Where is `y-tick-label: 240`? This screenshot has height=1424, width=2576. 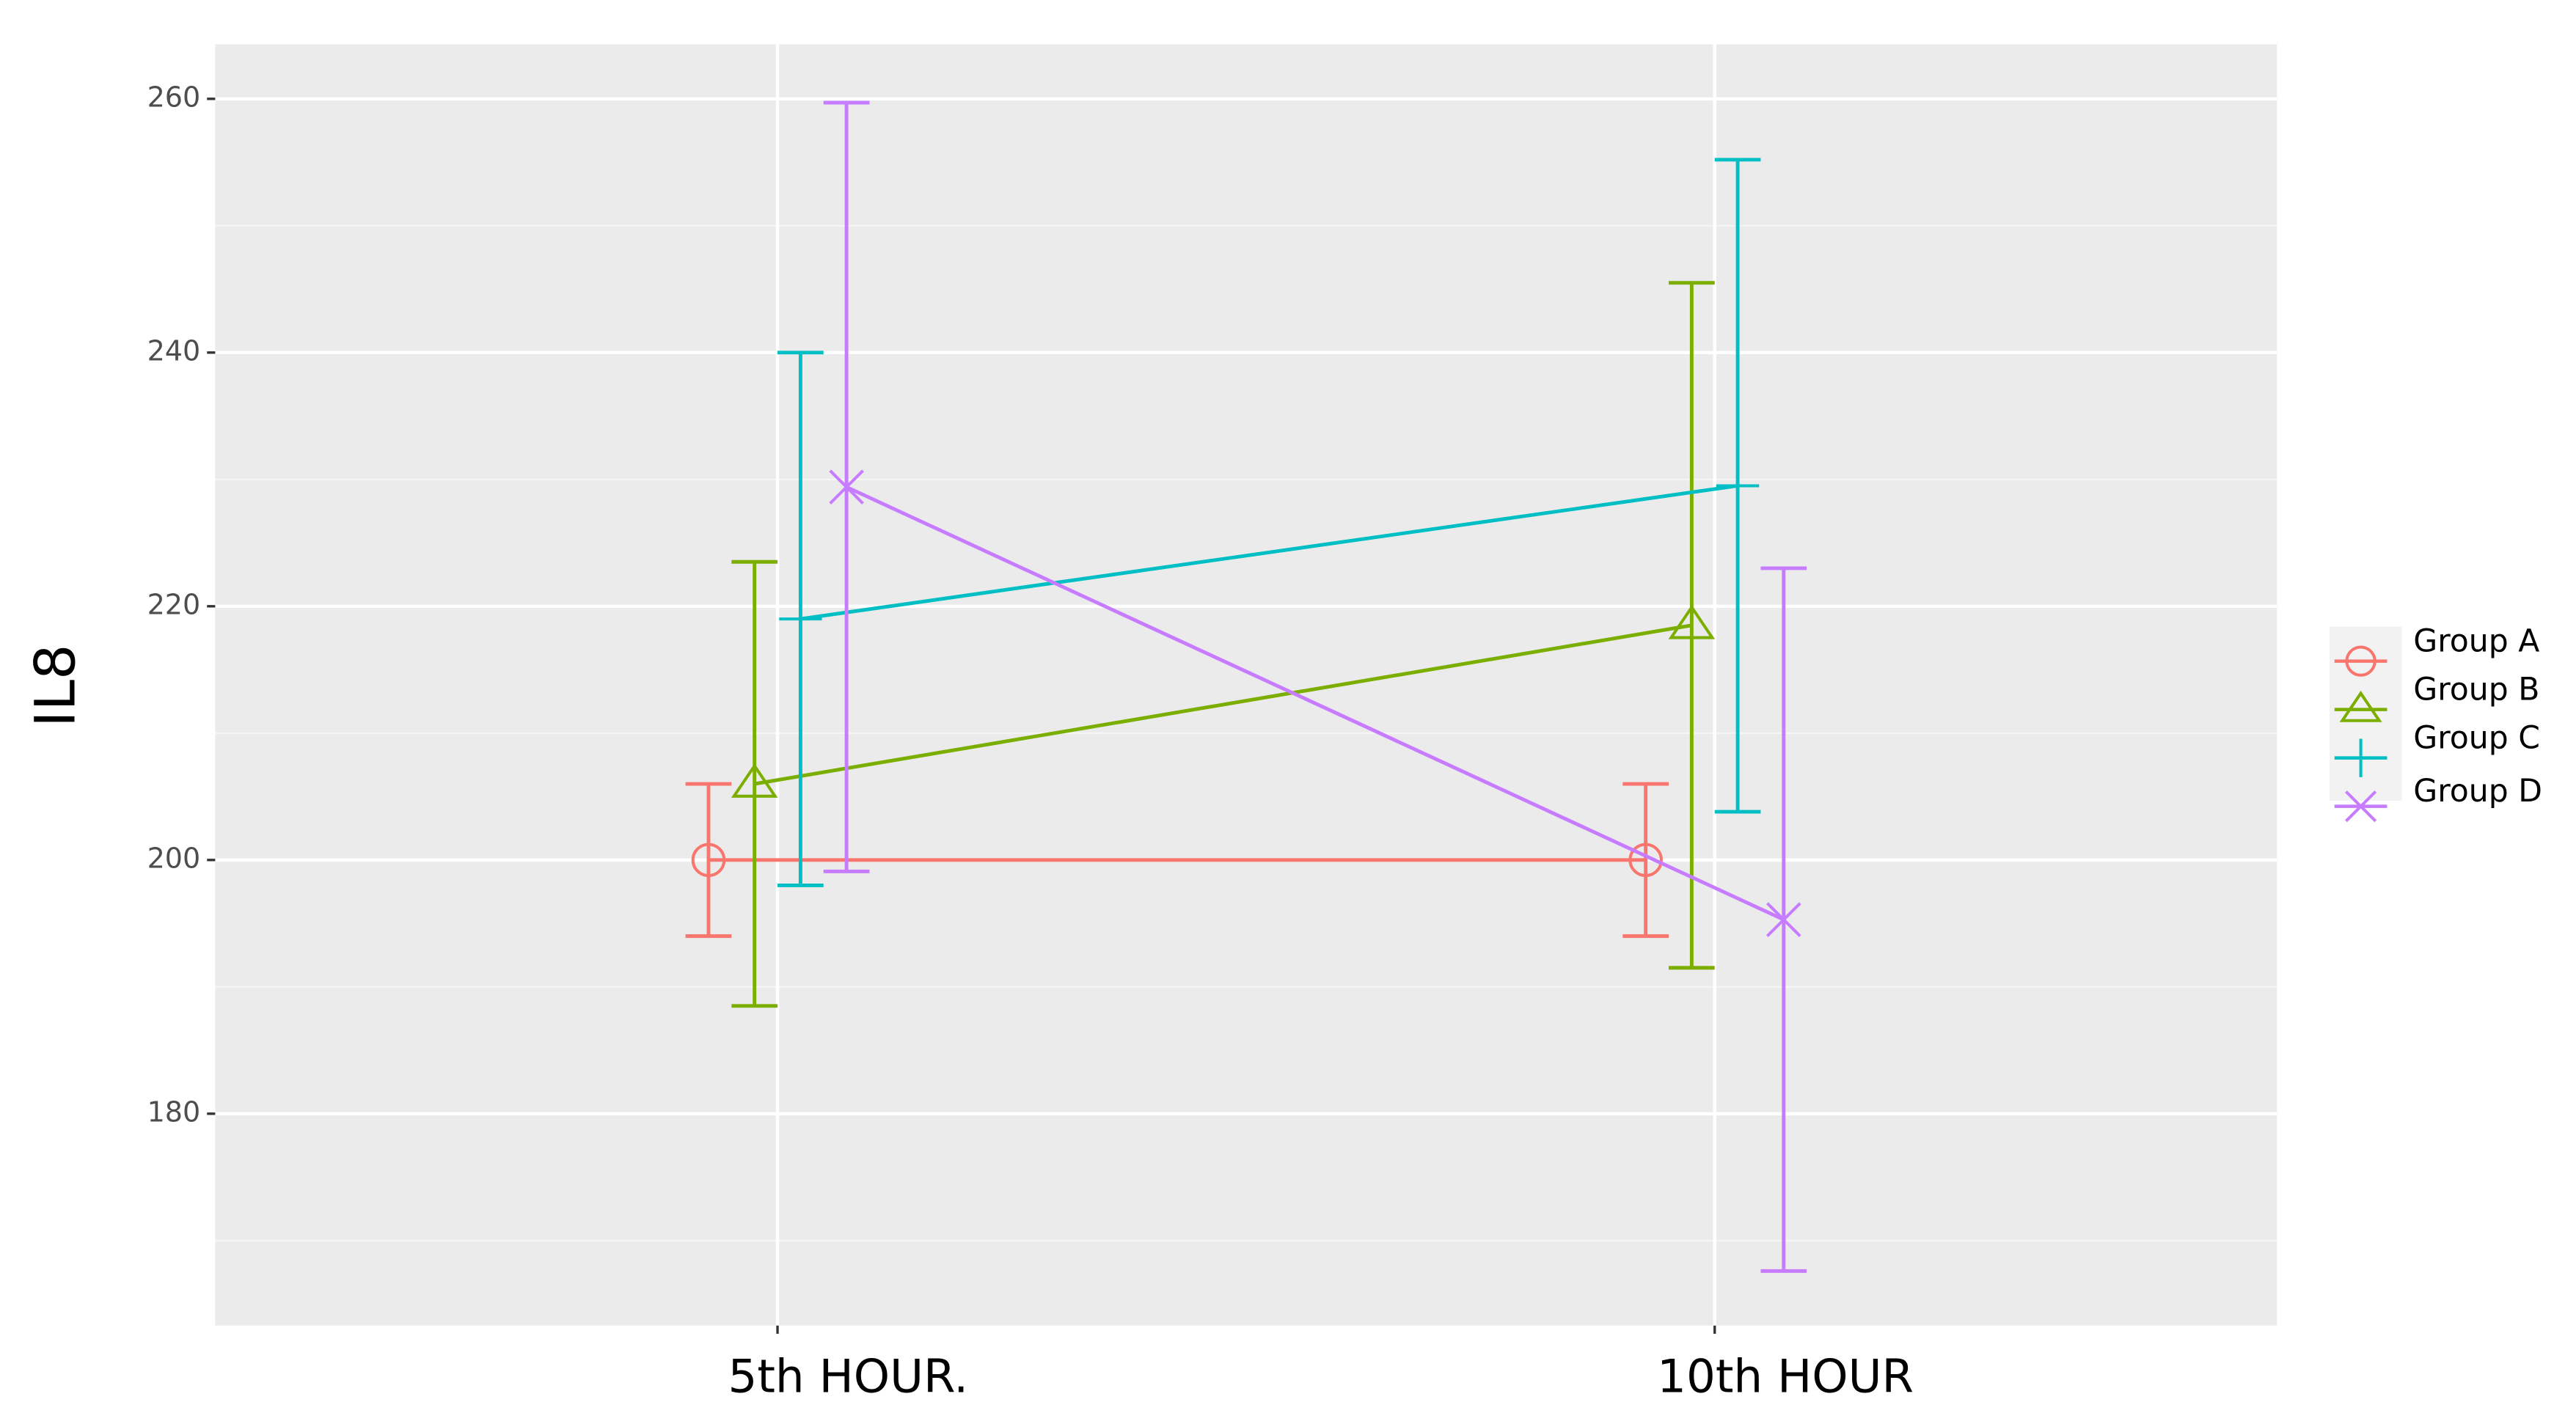 y-tick-label: 240 is located at coordinates (174, 350).